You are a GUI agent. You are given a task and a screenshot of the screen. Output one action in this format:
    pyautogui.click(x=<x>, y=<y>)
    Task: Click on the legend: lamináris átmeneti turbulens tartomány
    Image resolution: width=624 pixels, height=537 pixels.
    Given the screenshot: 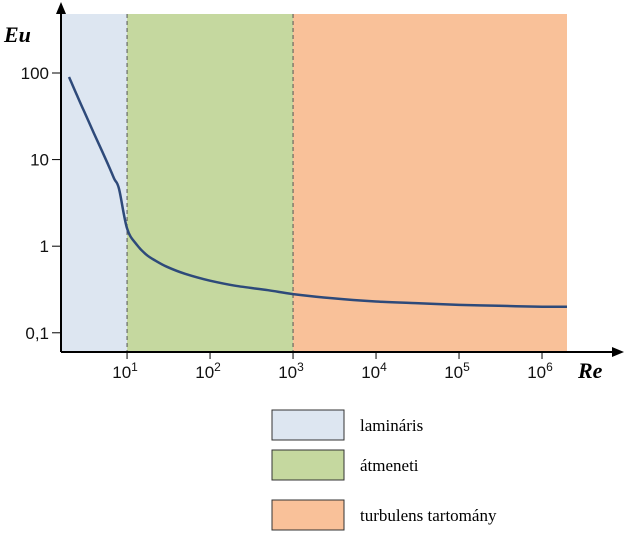 What is the action you would take?
    pyautogui.click(x=384, y=470)
    